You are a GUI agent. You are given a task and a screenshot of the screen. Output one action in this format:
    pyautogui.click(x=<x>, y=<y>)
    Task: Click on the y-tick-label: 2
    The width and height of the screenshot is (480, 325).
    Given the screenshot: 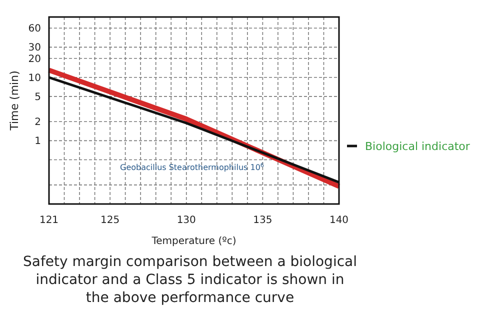 What is the action you would take?
    pyautogui.click(x=37, y=122)
    